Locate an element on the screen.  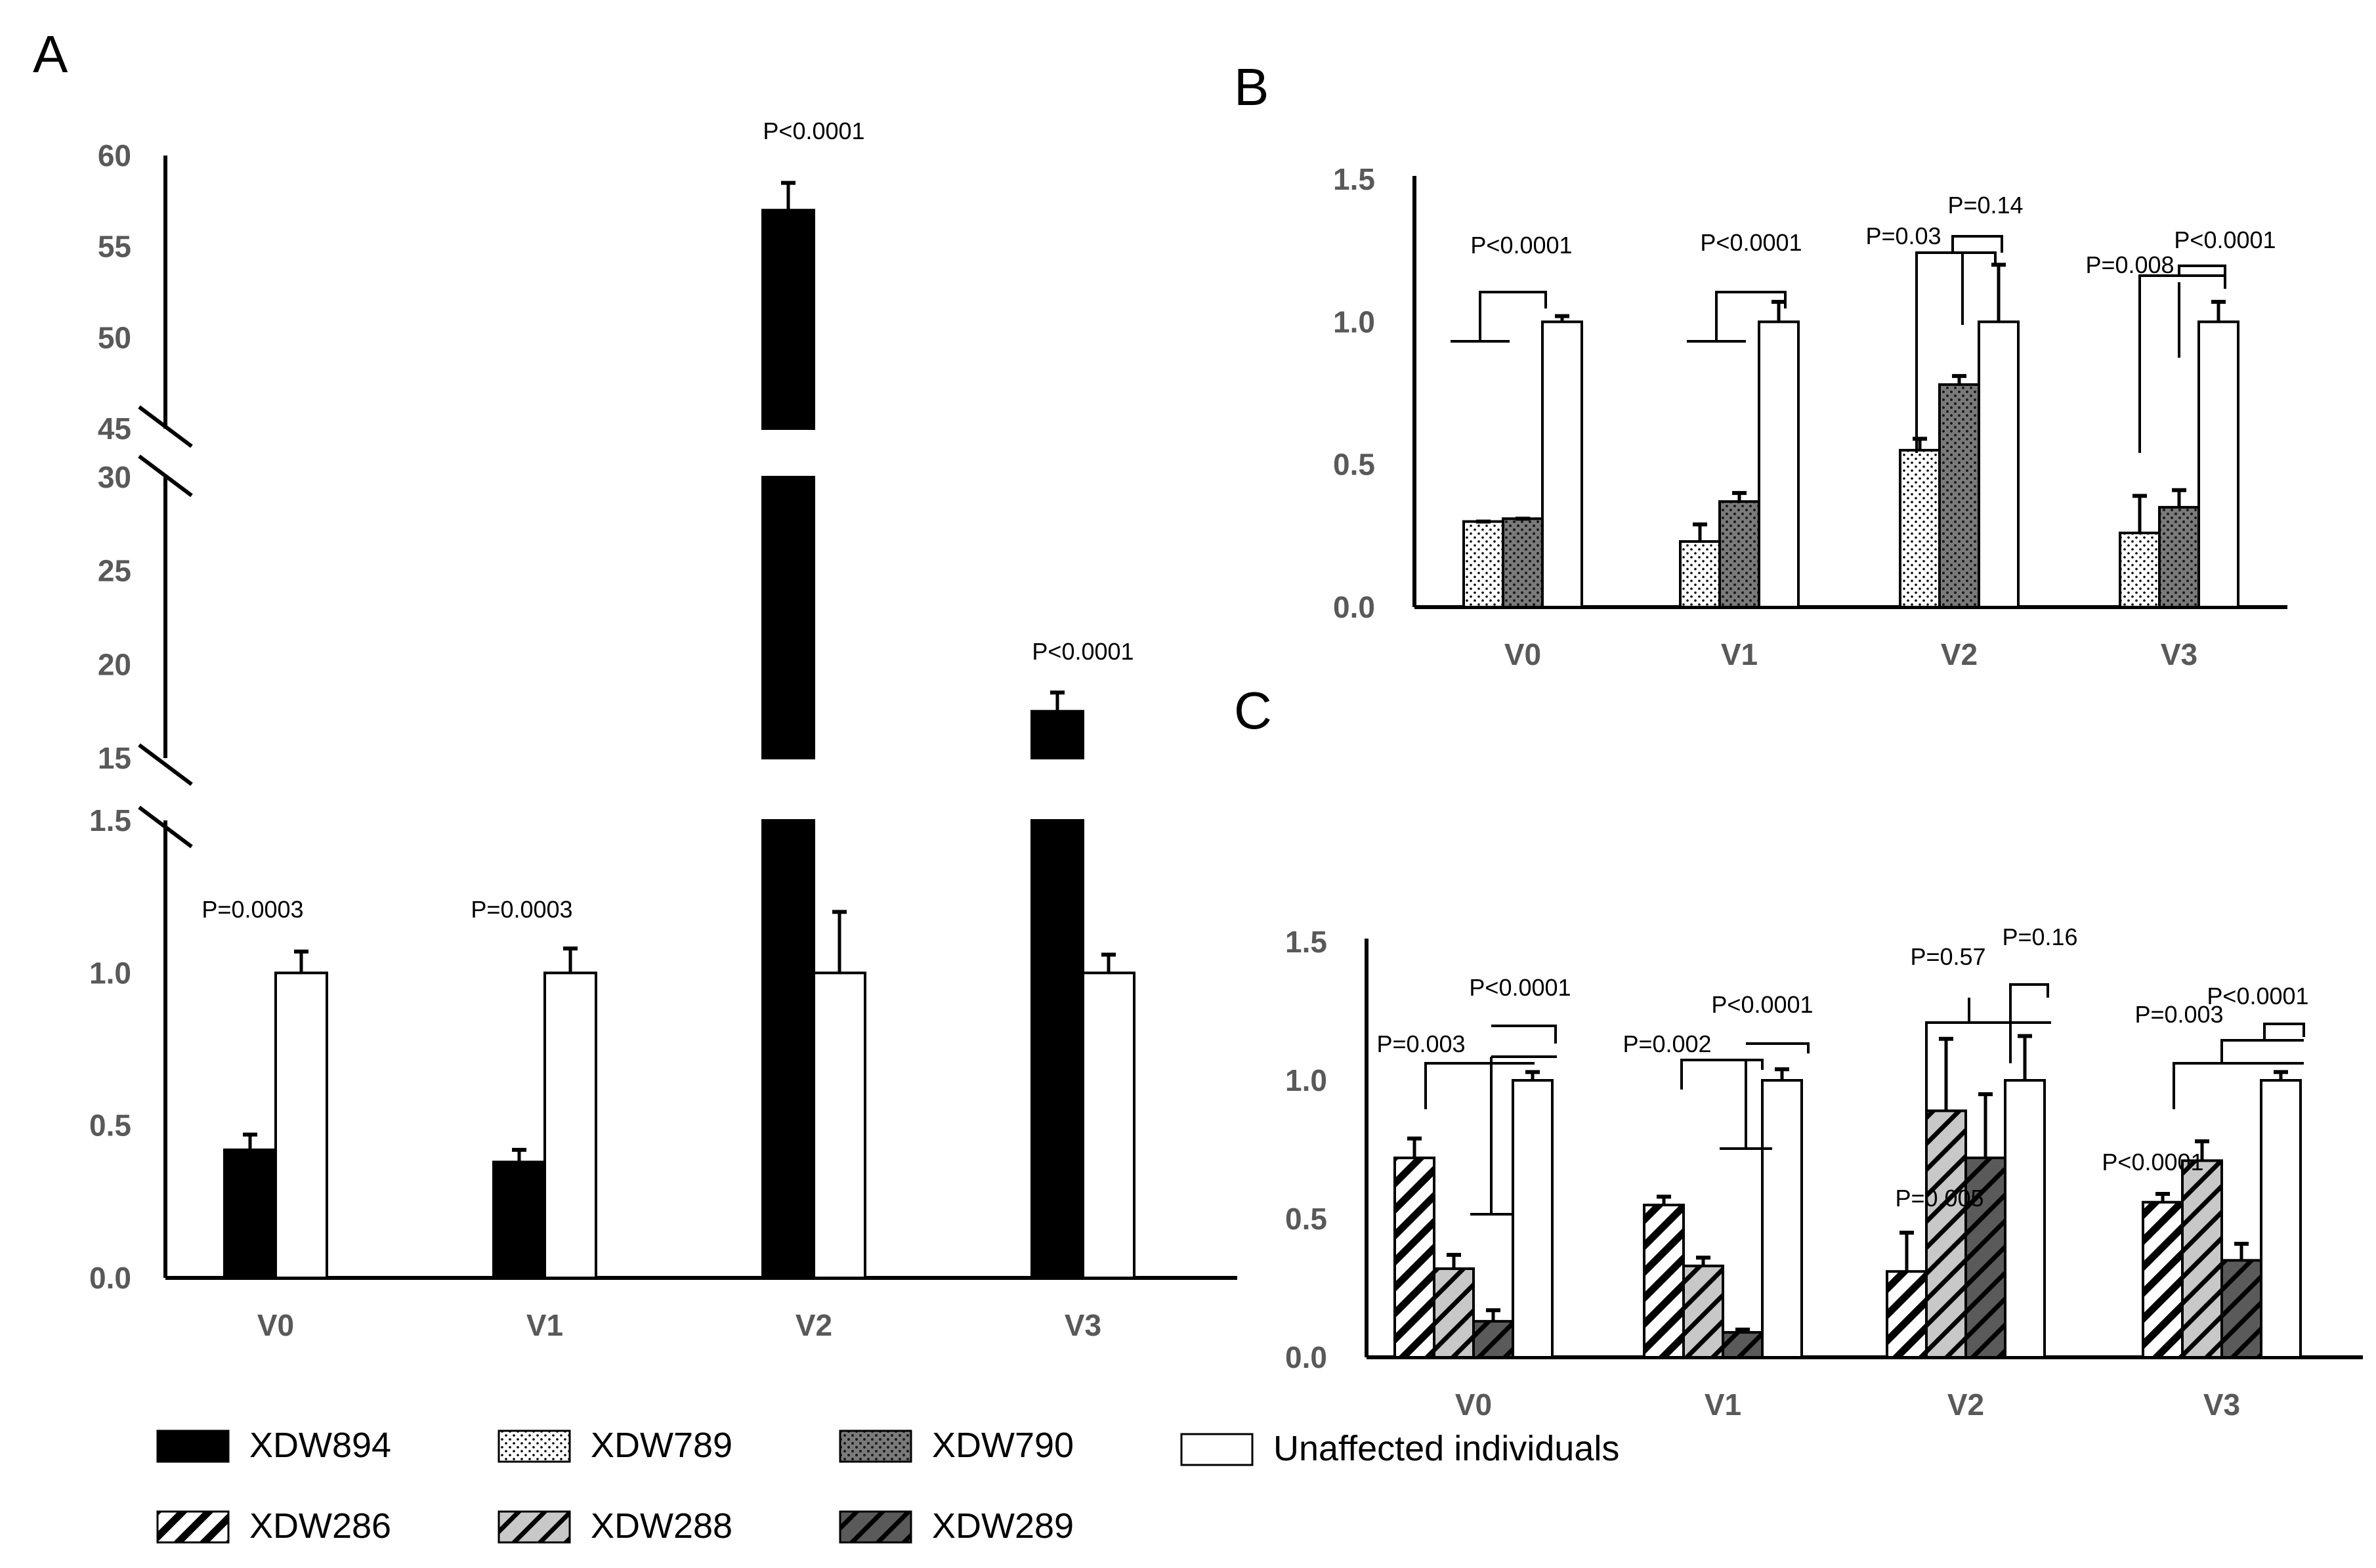
p-value-label: P=0.002 is located at coordinates (1667, 1043).